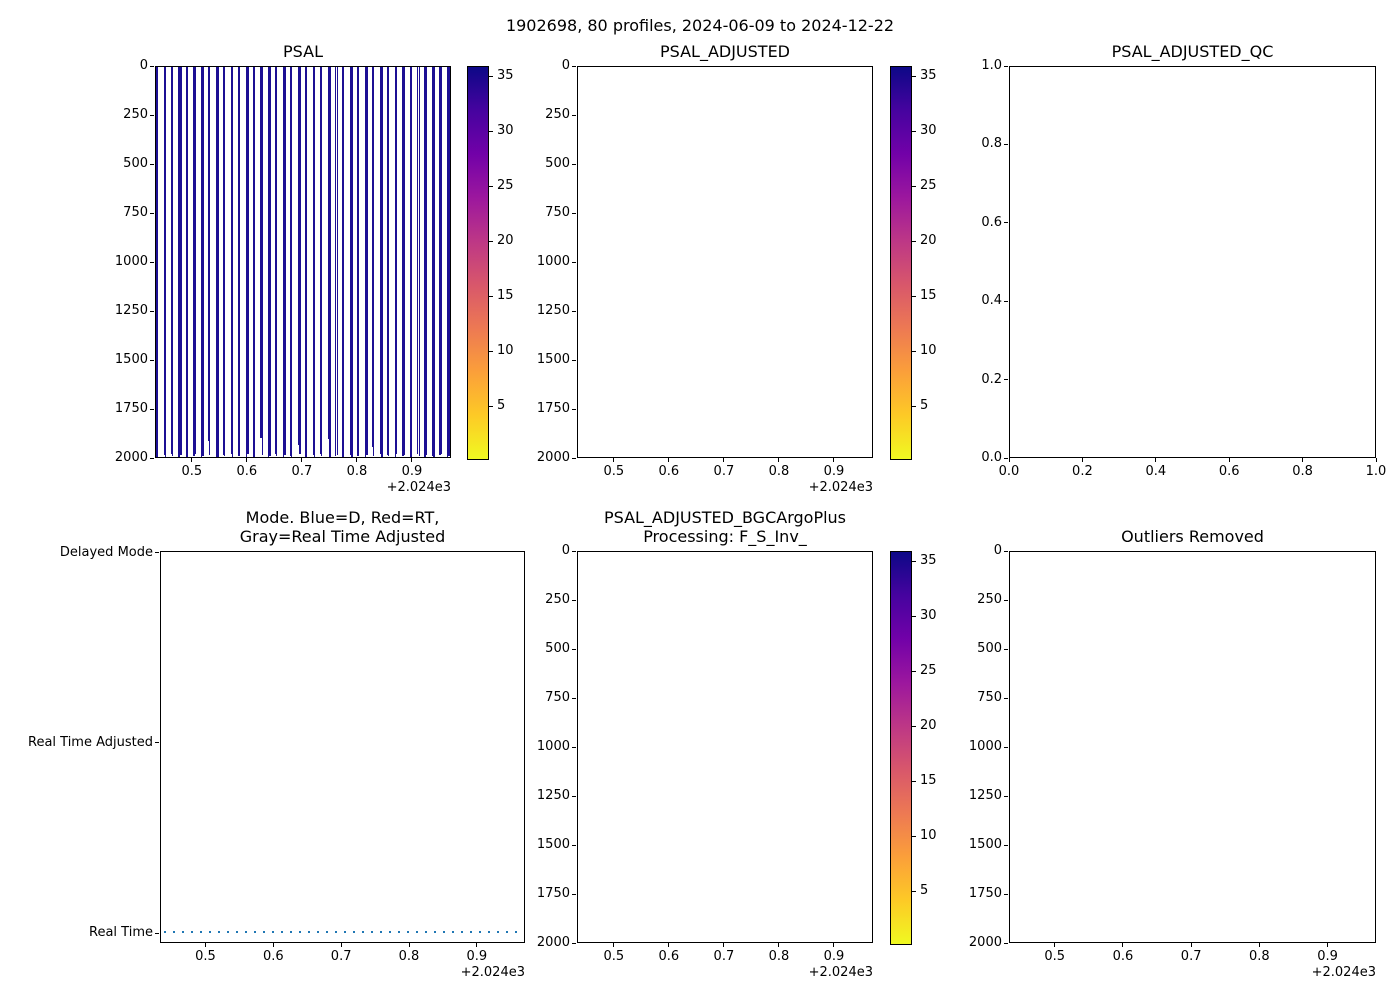 This screenshot has height=1000, width=1400. I want to click on panel-title-psal: PSAL, so click(303, 51).